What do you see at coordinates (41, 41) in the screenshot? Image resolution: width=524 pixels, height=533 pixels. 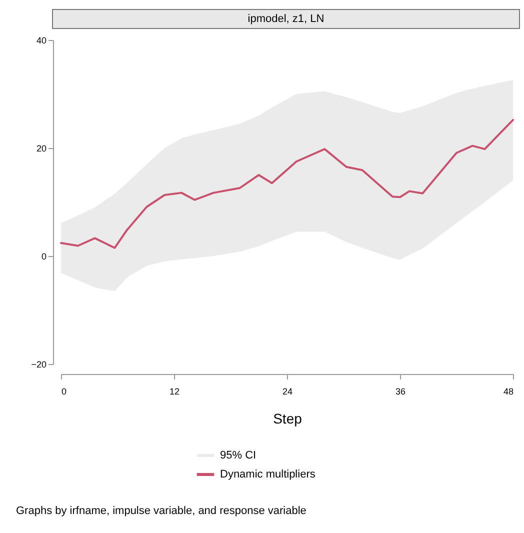 I see `y-tick-label: 40` at bounding box center [41, 41].